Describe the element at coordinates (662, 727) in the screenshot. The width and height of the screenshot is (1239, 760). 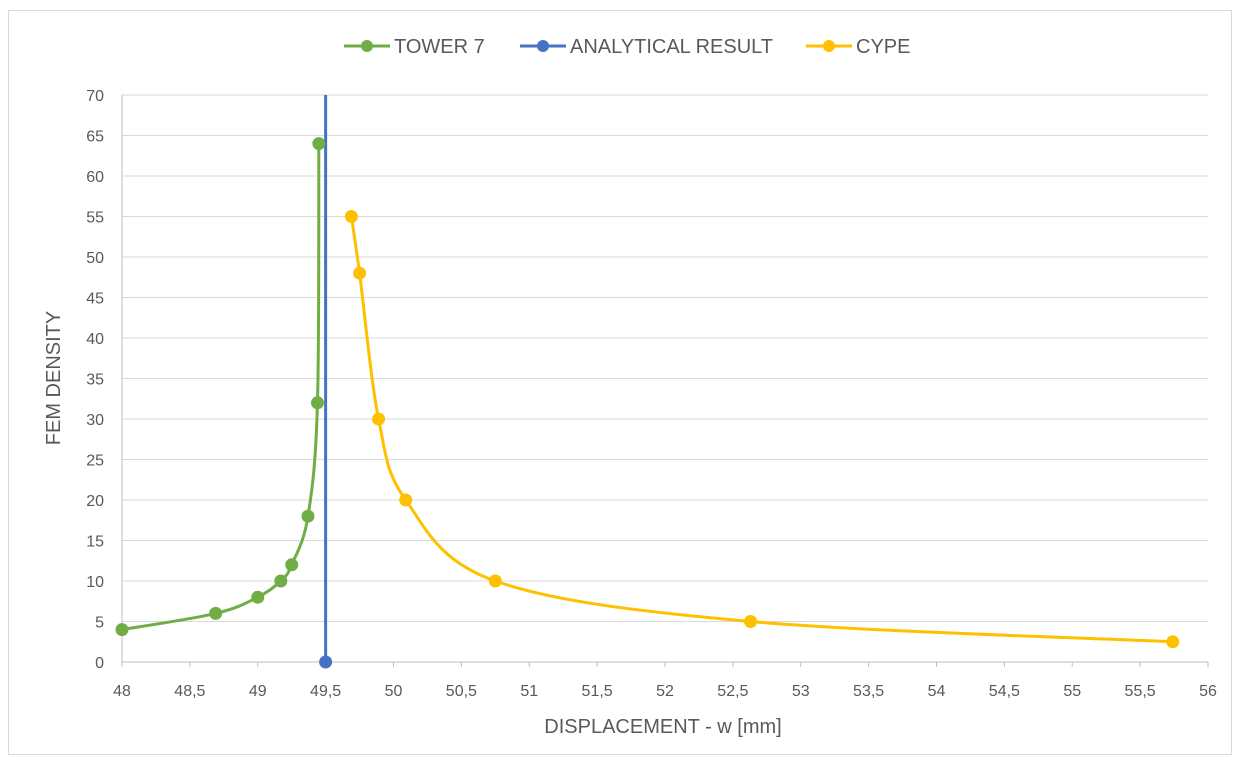
I see `x-axis-title: DISPLACEMENT - w [mm]` at that location.